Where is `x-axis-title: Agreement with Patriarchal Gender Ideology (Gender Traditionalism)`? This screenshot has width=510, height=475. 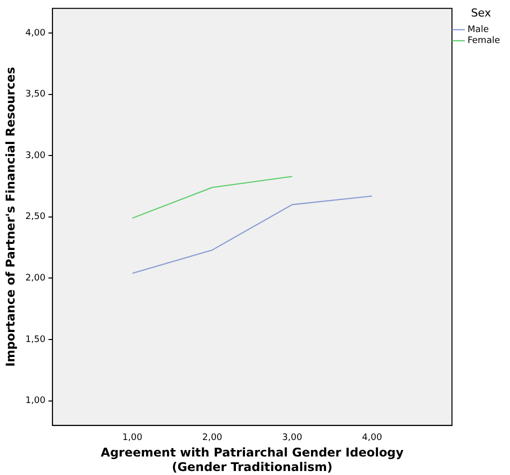
x-axis-title: Agreement with Patriarchal Gender Ideology (Gender Traditionalism) is located at coordinates (252, 460).